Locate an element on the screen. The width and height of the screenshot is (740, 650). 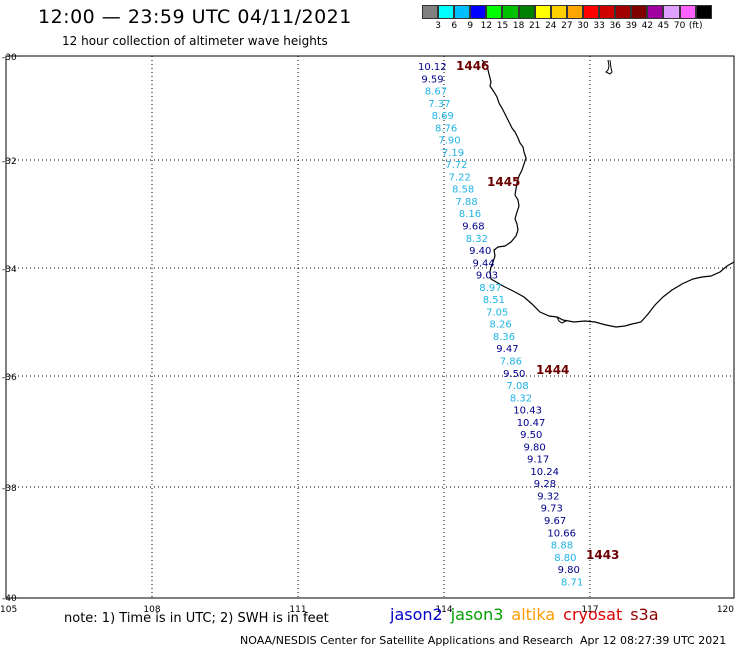
wave-height-value: 9.68 is located at coordinates (473, 227).